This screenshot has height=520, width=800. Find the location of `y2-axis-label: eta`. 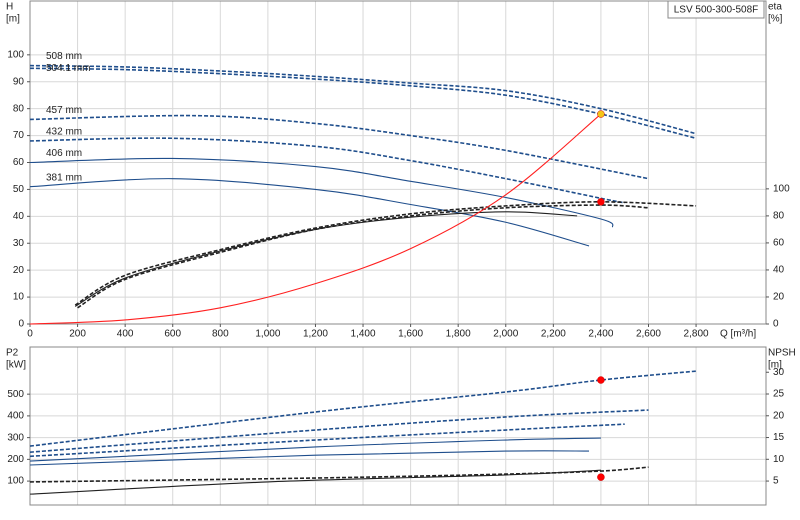

y2-axis-label: eta is located at coordinates (775, 7).